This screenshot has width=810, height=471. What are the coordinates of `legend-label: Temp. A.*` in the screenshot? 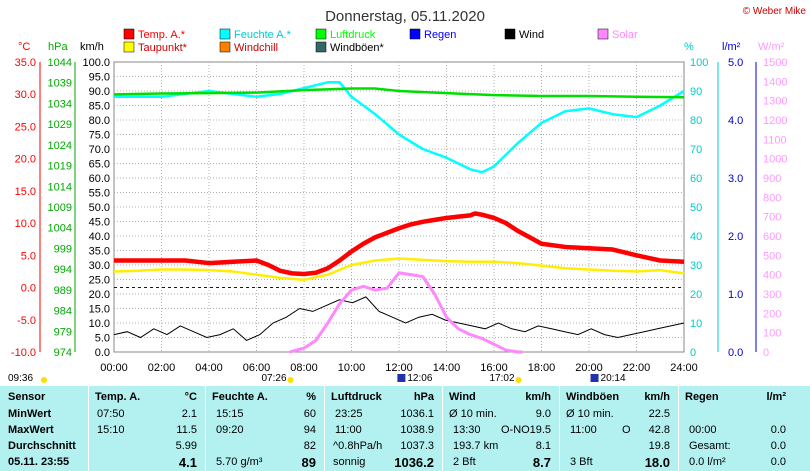 It's located at (162, 35).